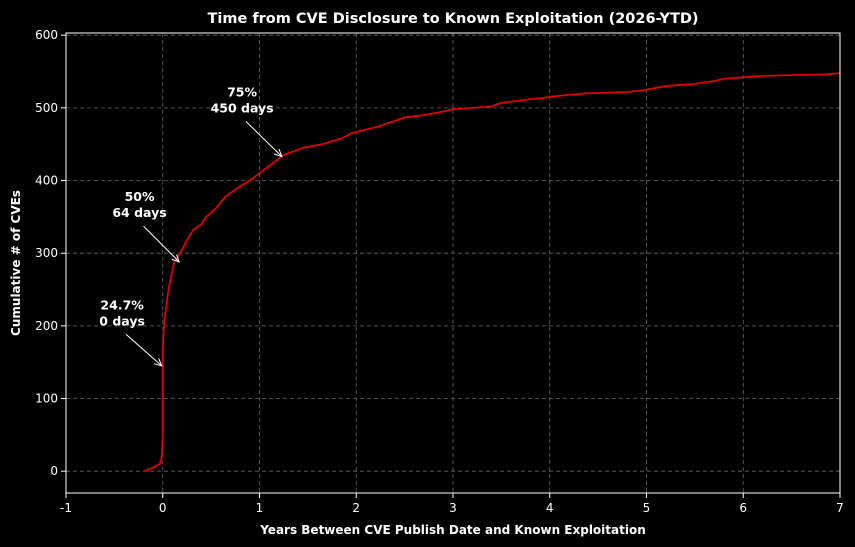 Image resolution: width=855 pixels, height=547 pixels. What do you see at coordinates (356, 508) in the screenshot?
I see `x-tick-label: 2` at bounding box center [356, 508].